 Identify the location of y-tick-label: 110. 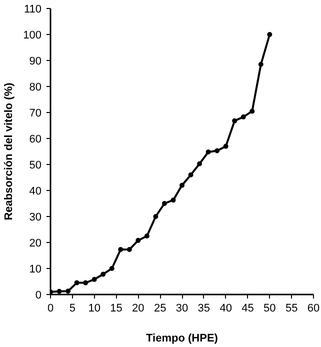
(33, 10).